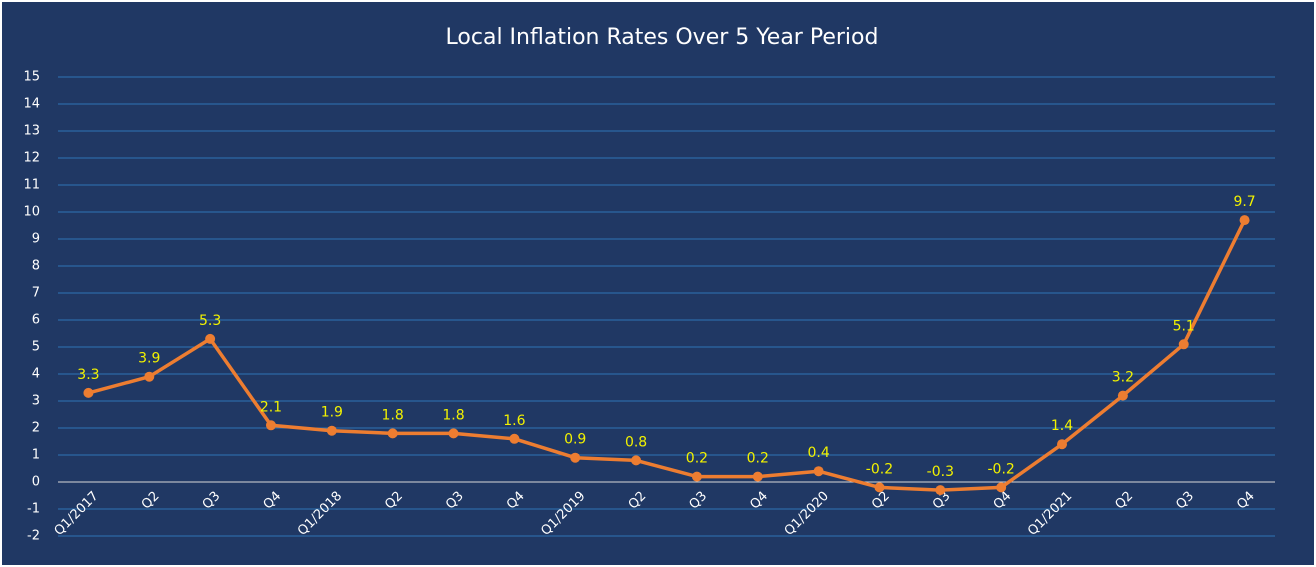 The height and width of the screenshot is (567, 1316). What do you see at coordinates (31, 185) in the screenshot?
I see `y-tick-label: 11` at bounding box center [31, 185].